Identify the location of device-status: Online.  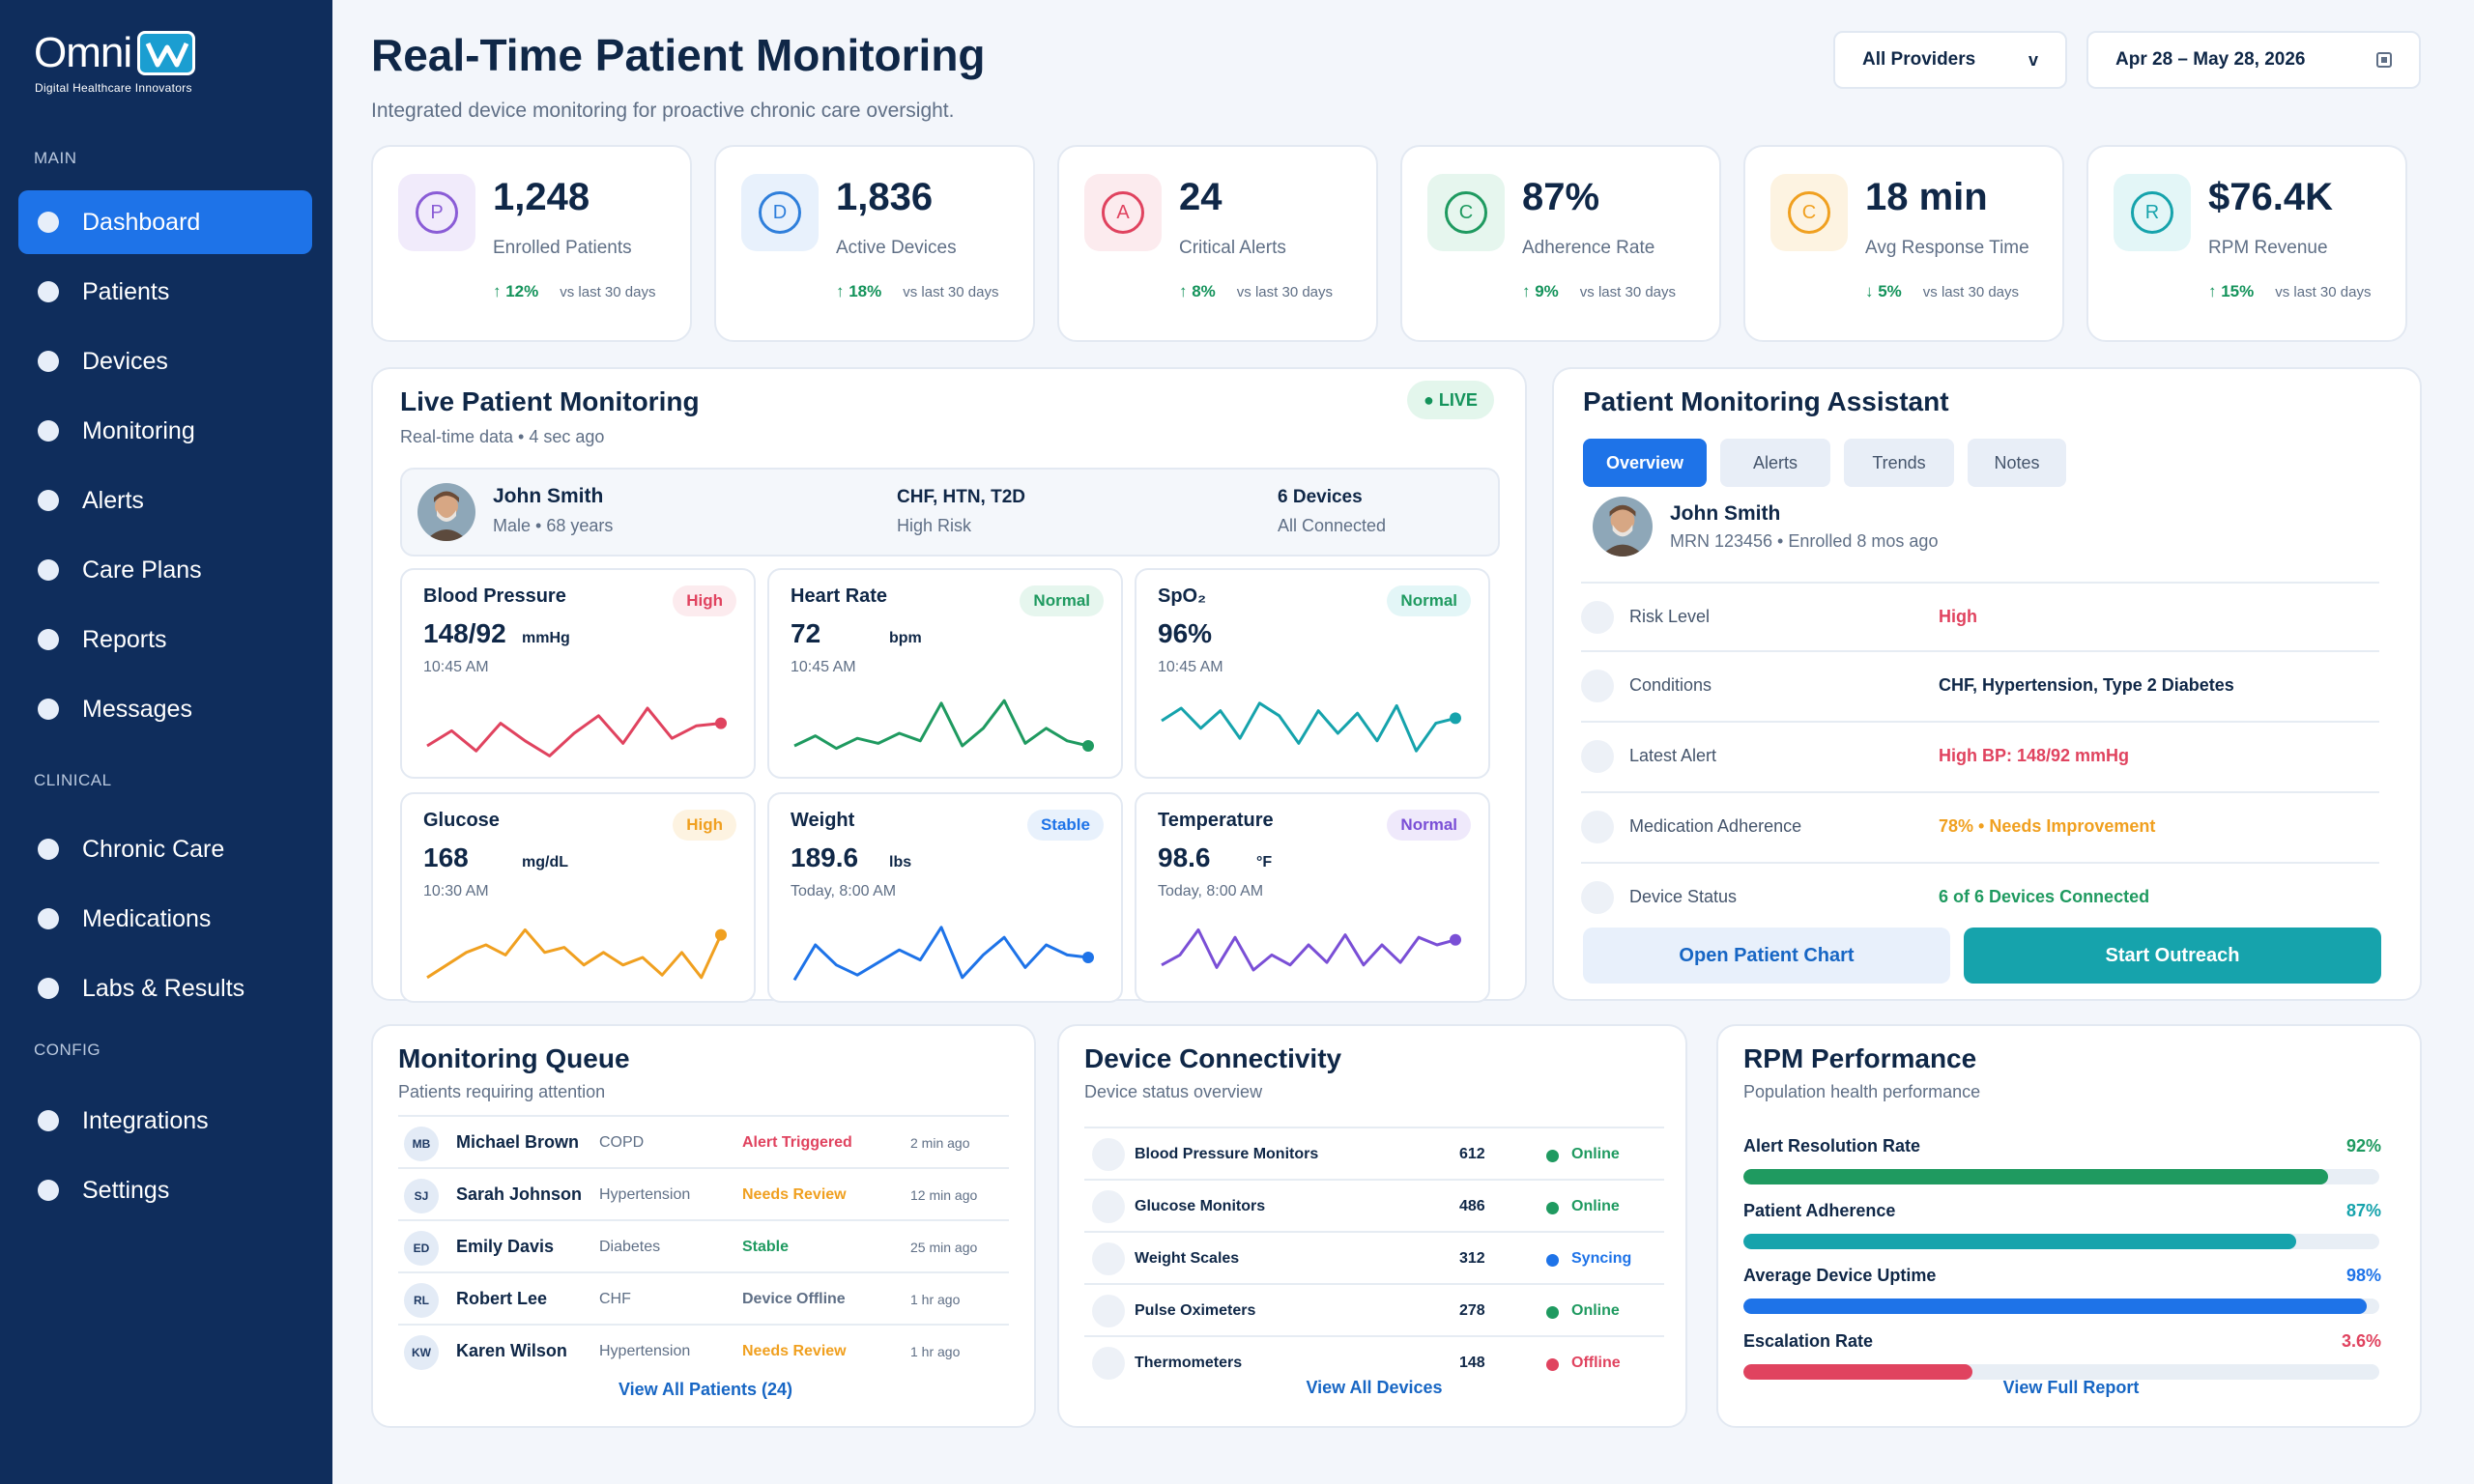
(1596, 1154).